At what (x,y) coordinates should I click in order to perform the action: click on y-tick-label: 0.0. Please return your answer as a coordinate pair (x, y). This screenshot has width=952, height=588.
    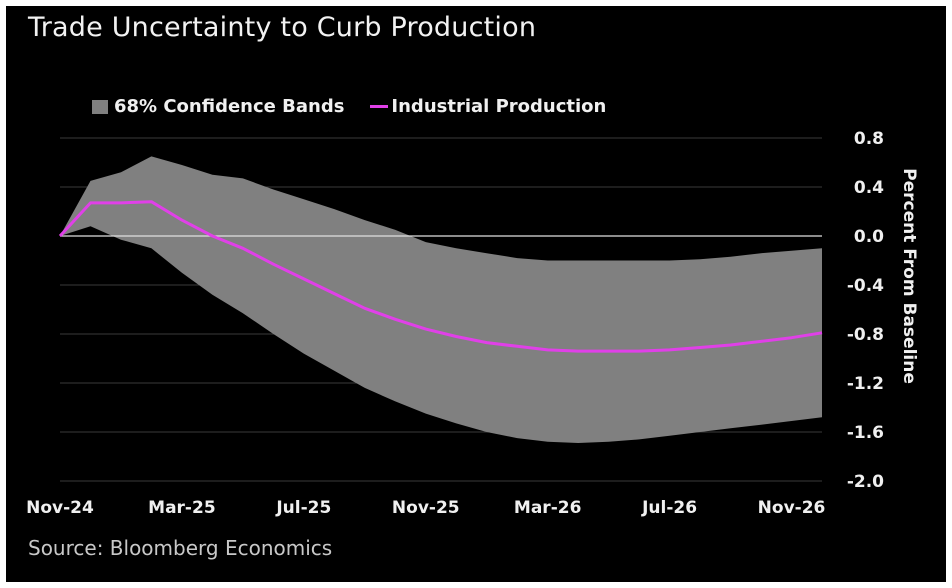
    Looking at the image, I should click on (869, 237).